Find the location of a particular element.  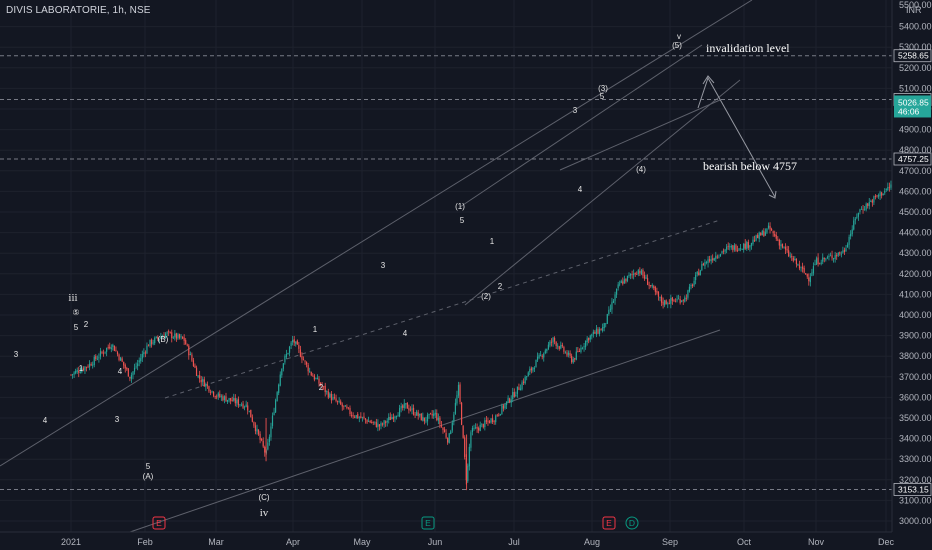

price-tick-label: 3400.00 is located at coordinates (915, 439).